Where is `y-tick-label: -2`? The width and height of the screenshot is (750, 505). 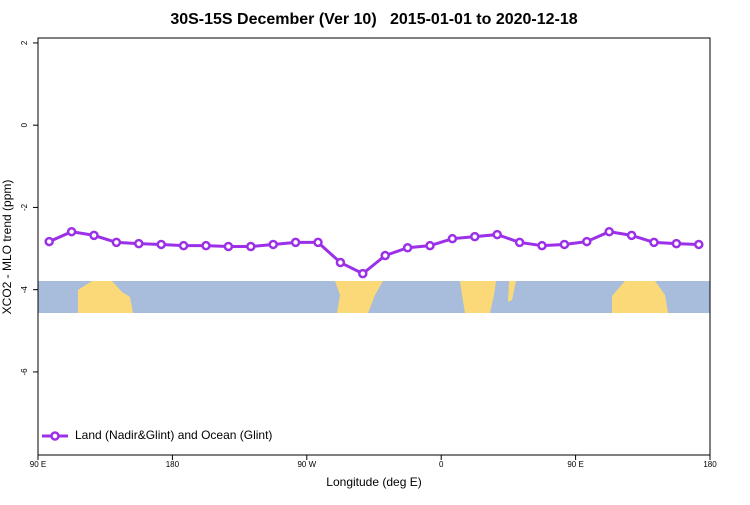
y-tick-label: -2 is located at coordinates (24, 207).